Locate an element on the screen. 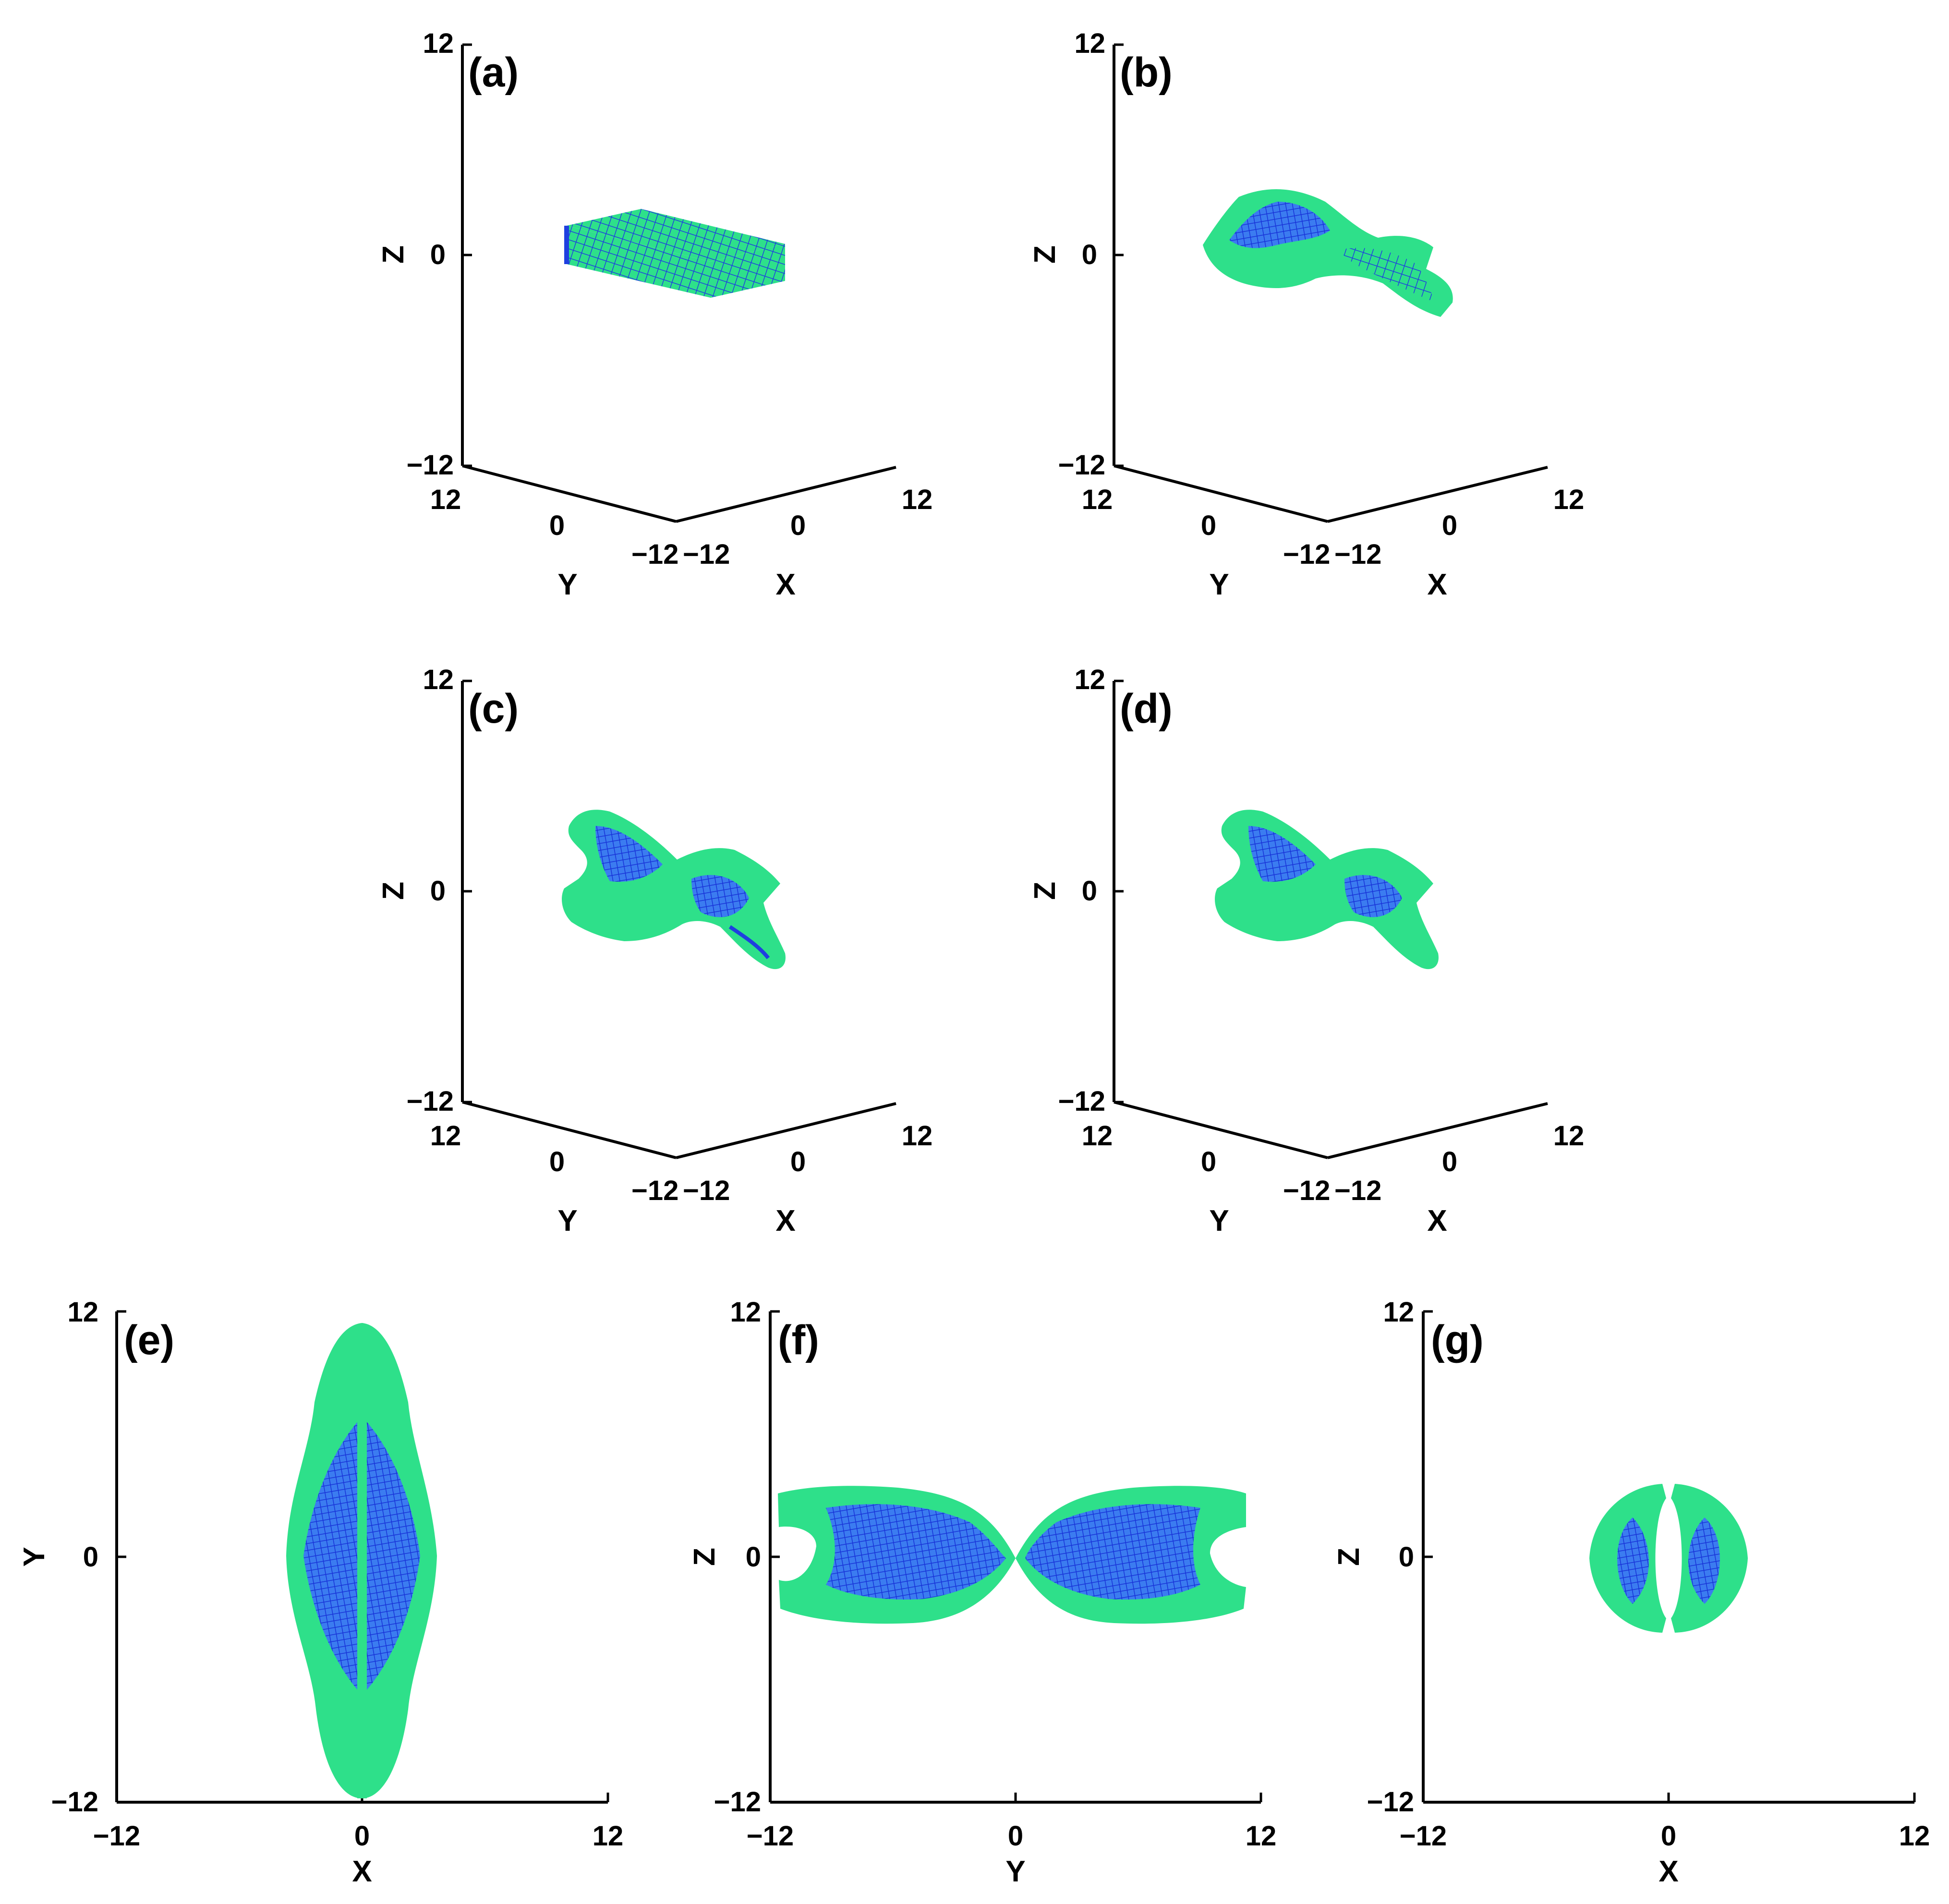 This screenshot has width=1949, height=1904. panel-c-x-axis-label: X is located at coordinates (785, 1220).